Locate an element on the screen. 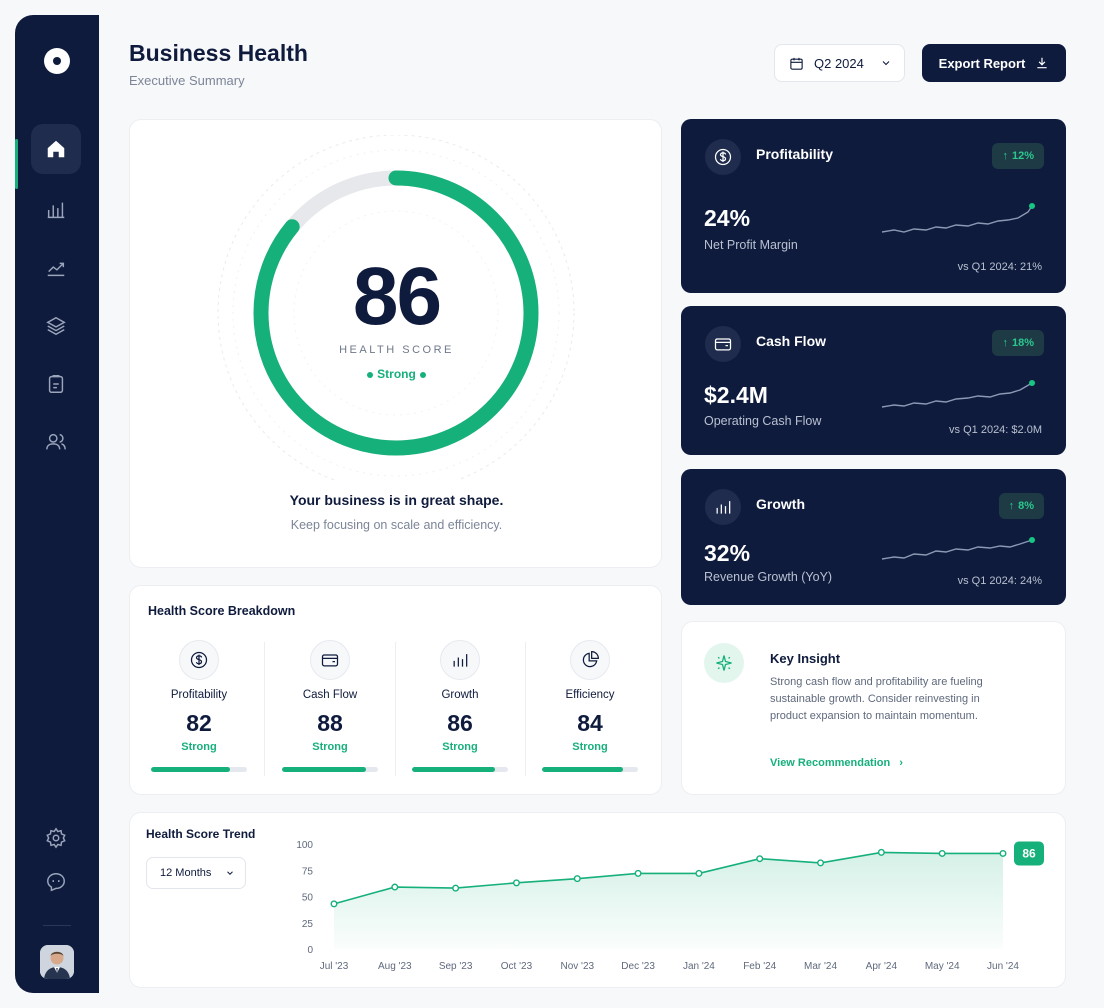 This screenshot has height=1008, width=1104. chevron-down-icon is located at coordinates (230, 873).